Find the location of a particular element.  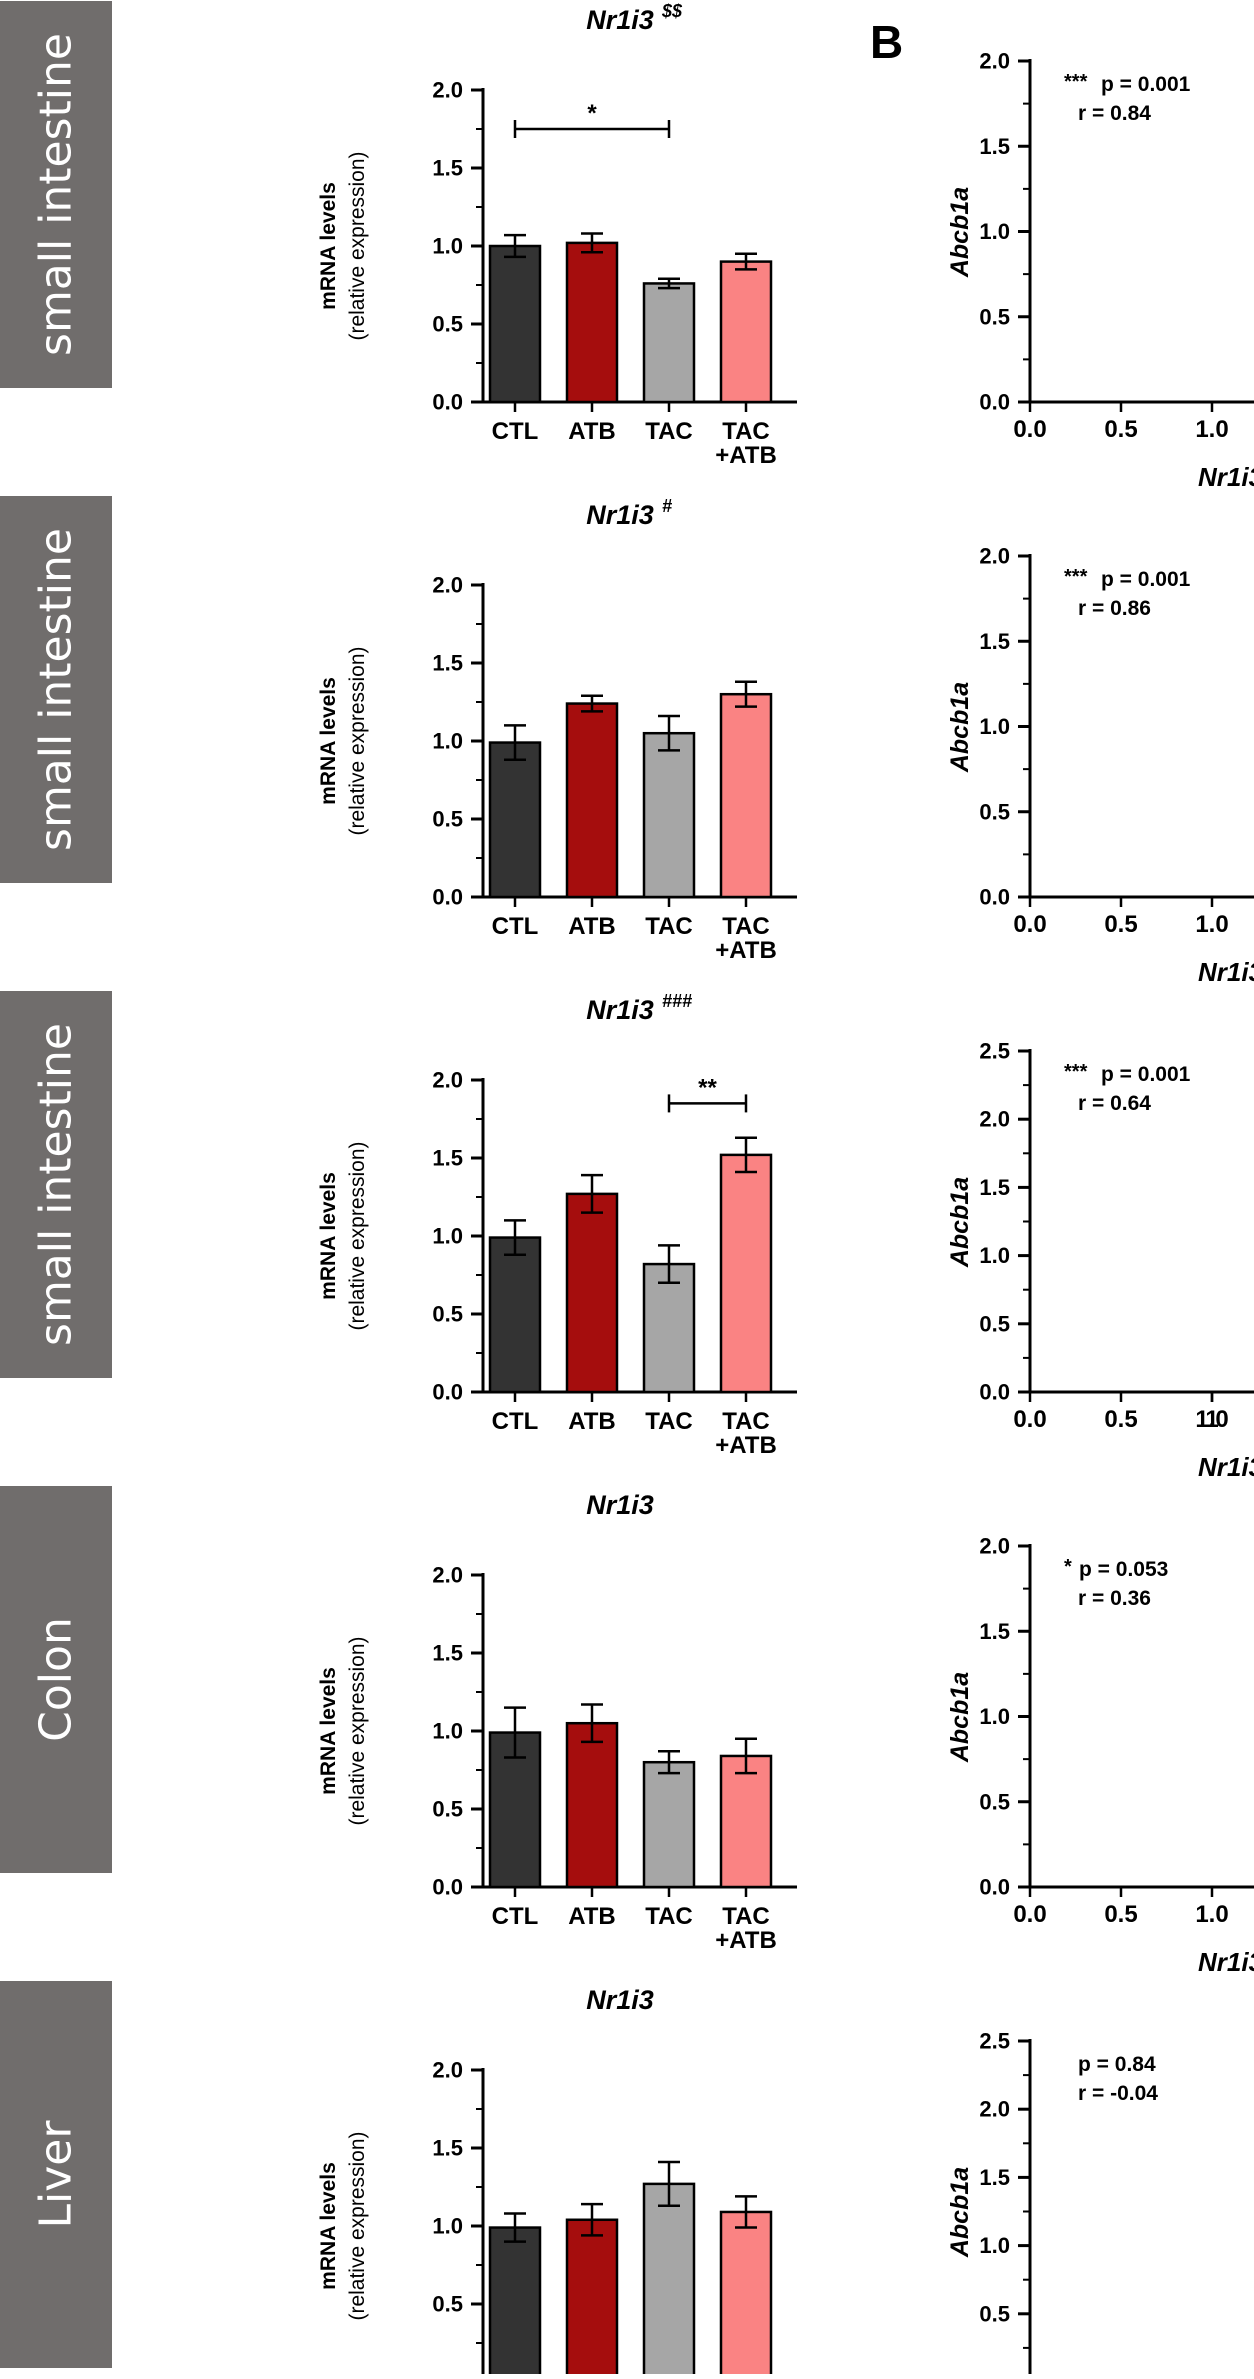

tissue-label: Liver is located at coordinates (56, 2174).